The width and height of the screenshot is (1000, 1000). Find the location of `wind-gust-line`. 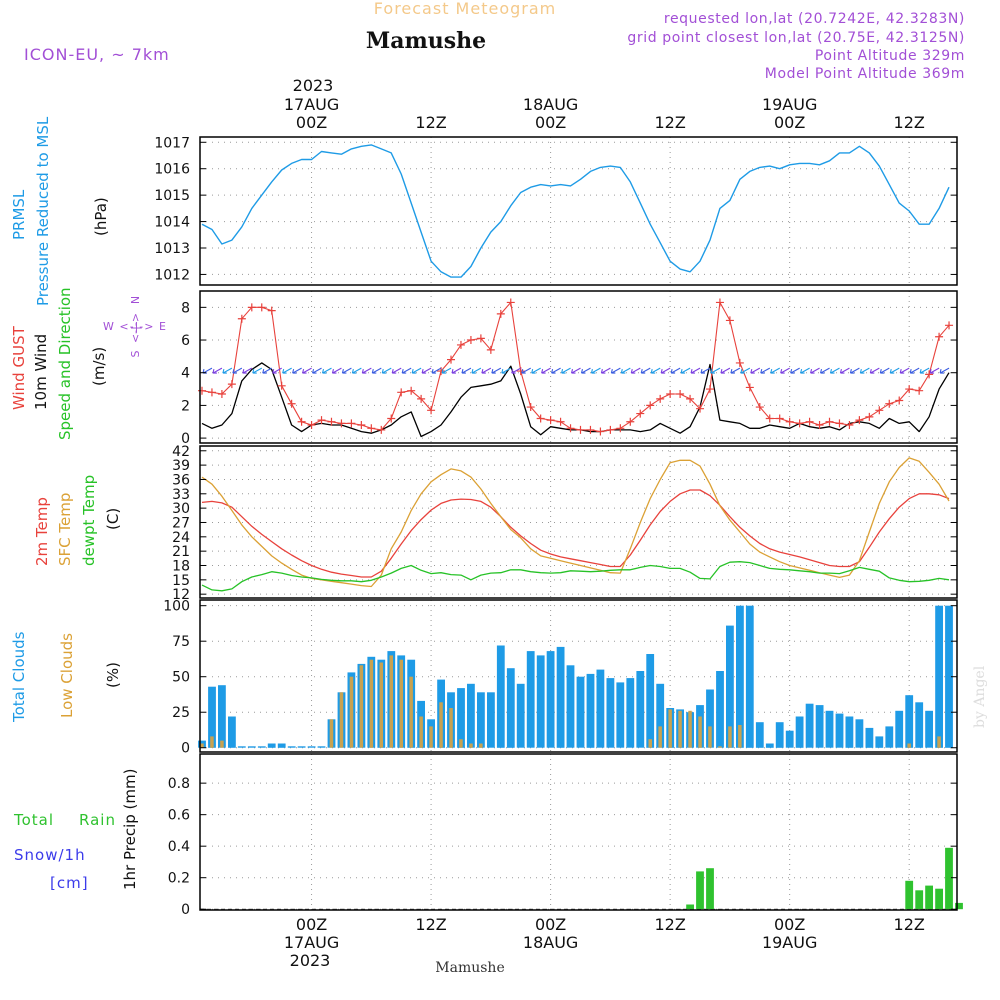

wind-gust-line is located at coordinates (575, 367).